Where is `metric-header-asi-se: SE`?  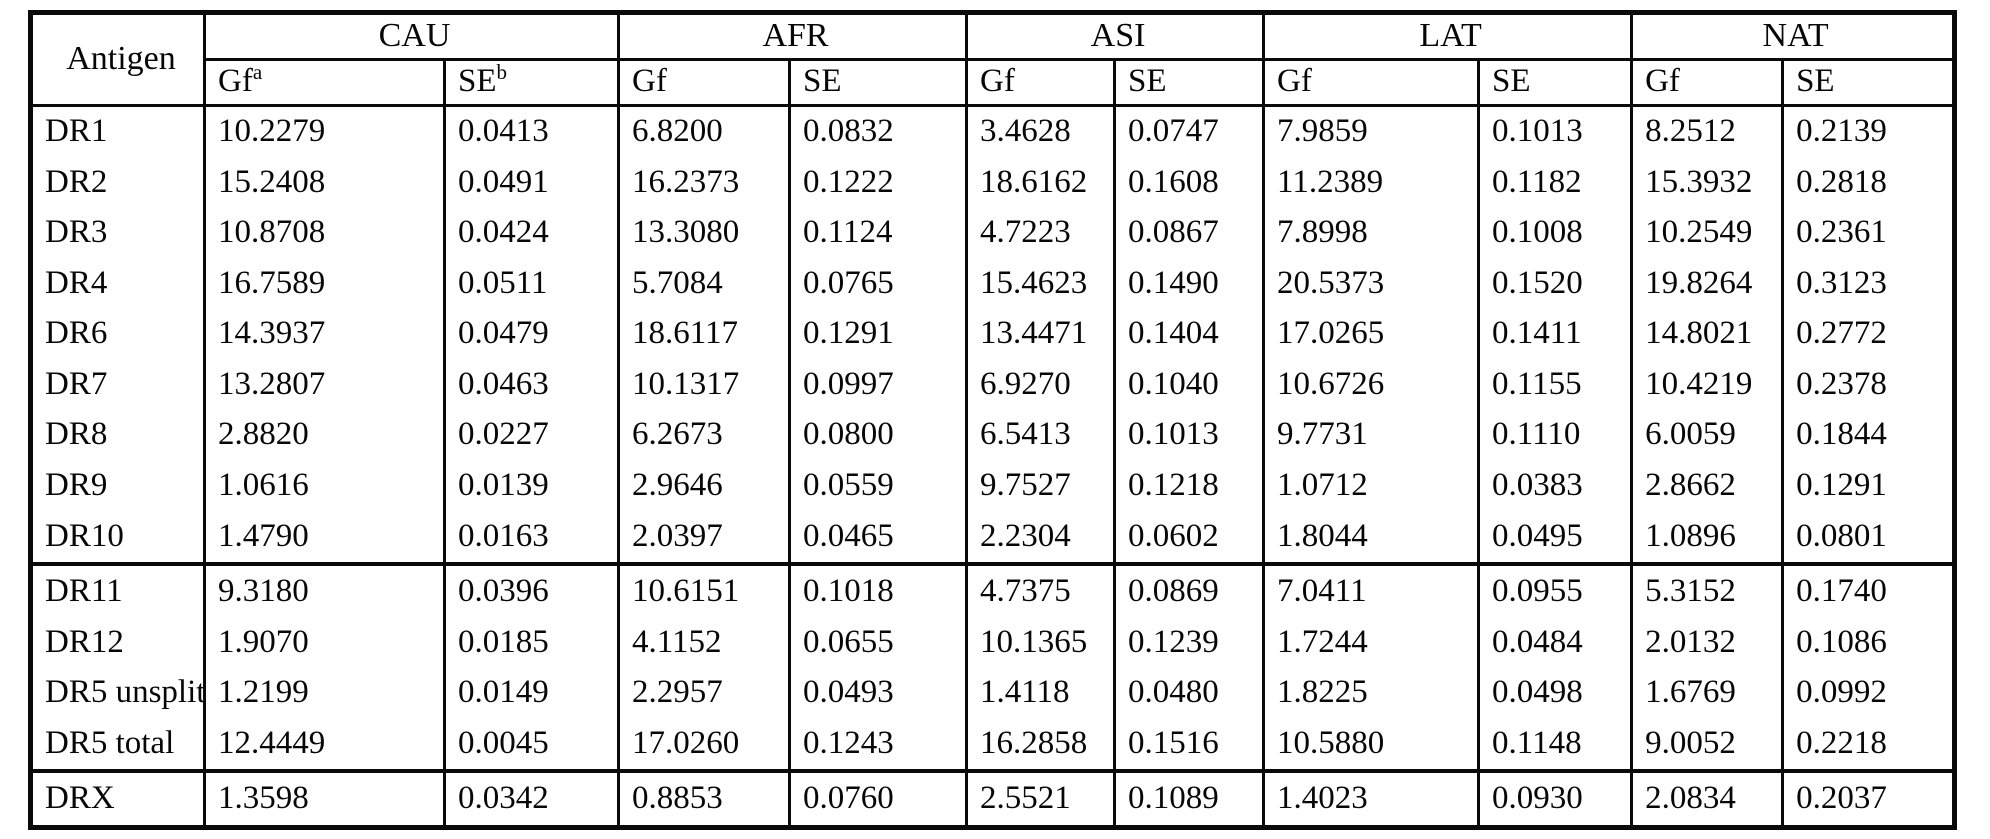 metric-header-asi-se: SE is located at coordinates (1188, 83).